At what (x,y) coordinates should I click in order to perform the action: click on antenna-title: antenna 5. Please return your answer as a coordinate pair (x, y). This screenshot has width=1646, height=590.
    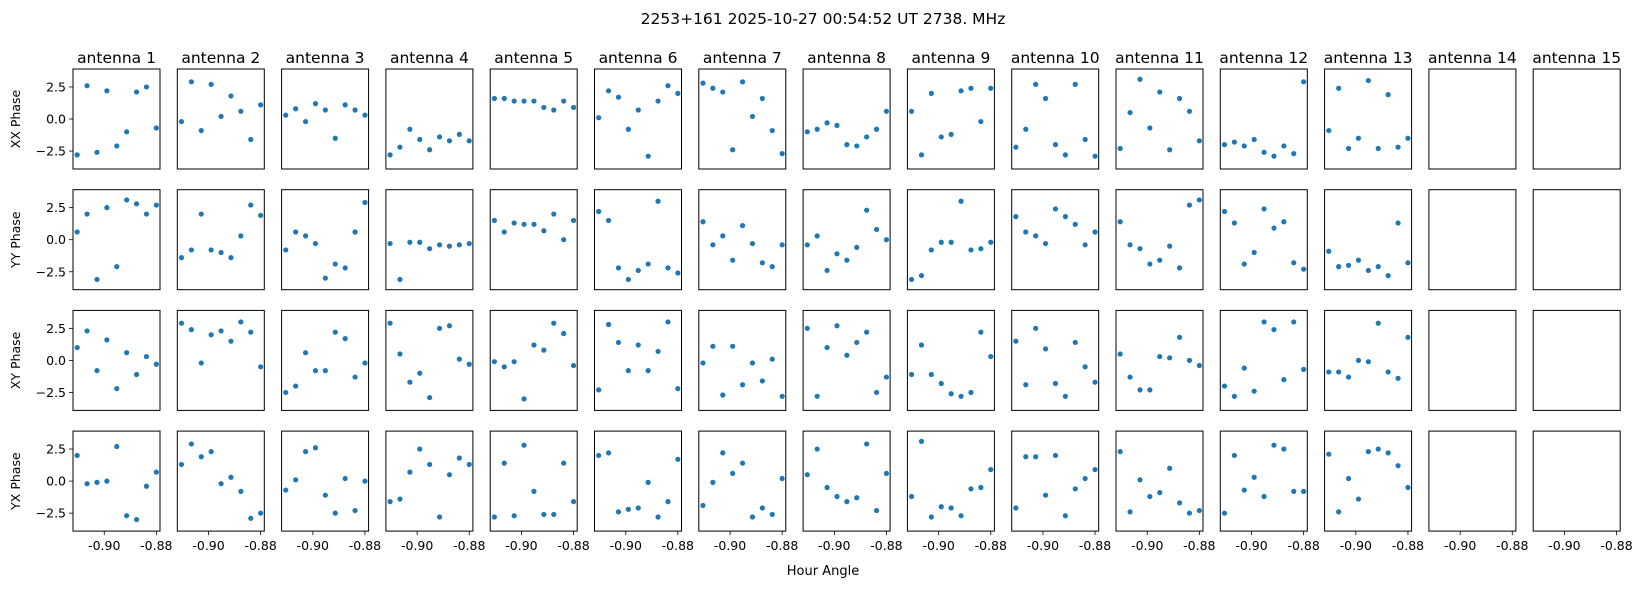
    Looking at the image, I should click on (533, 58).